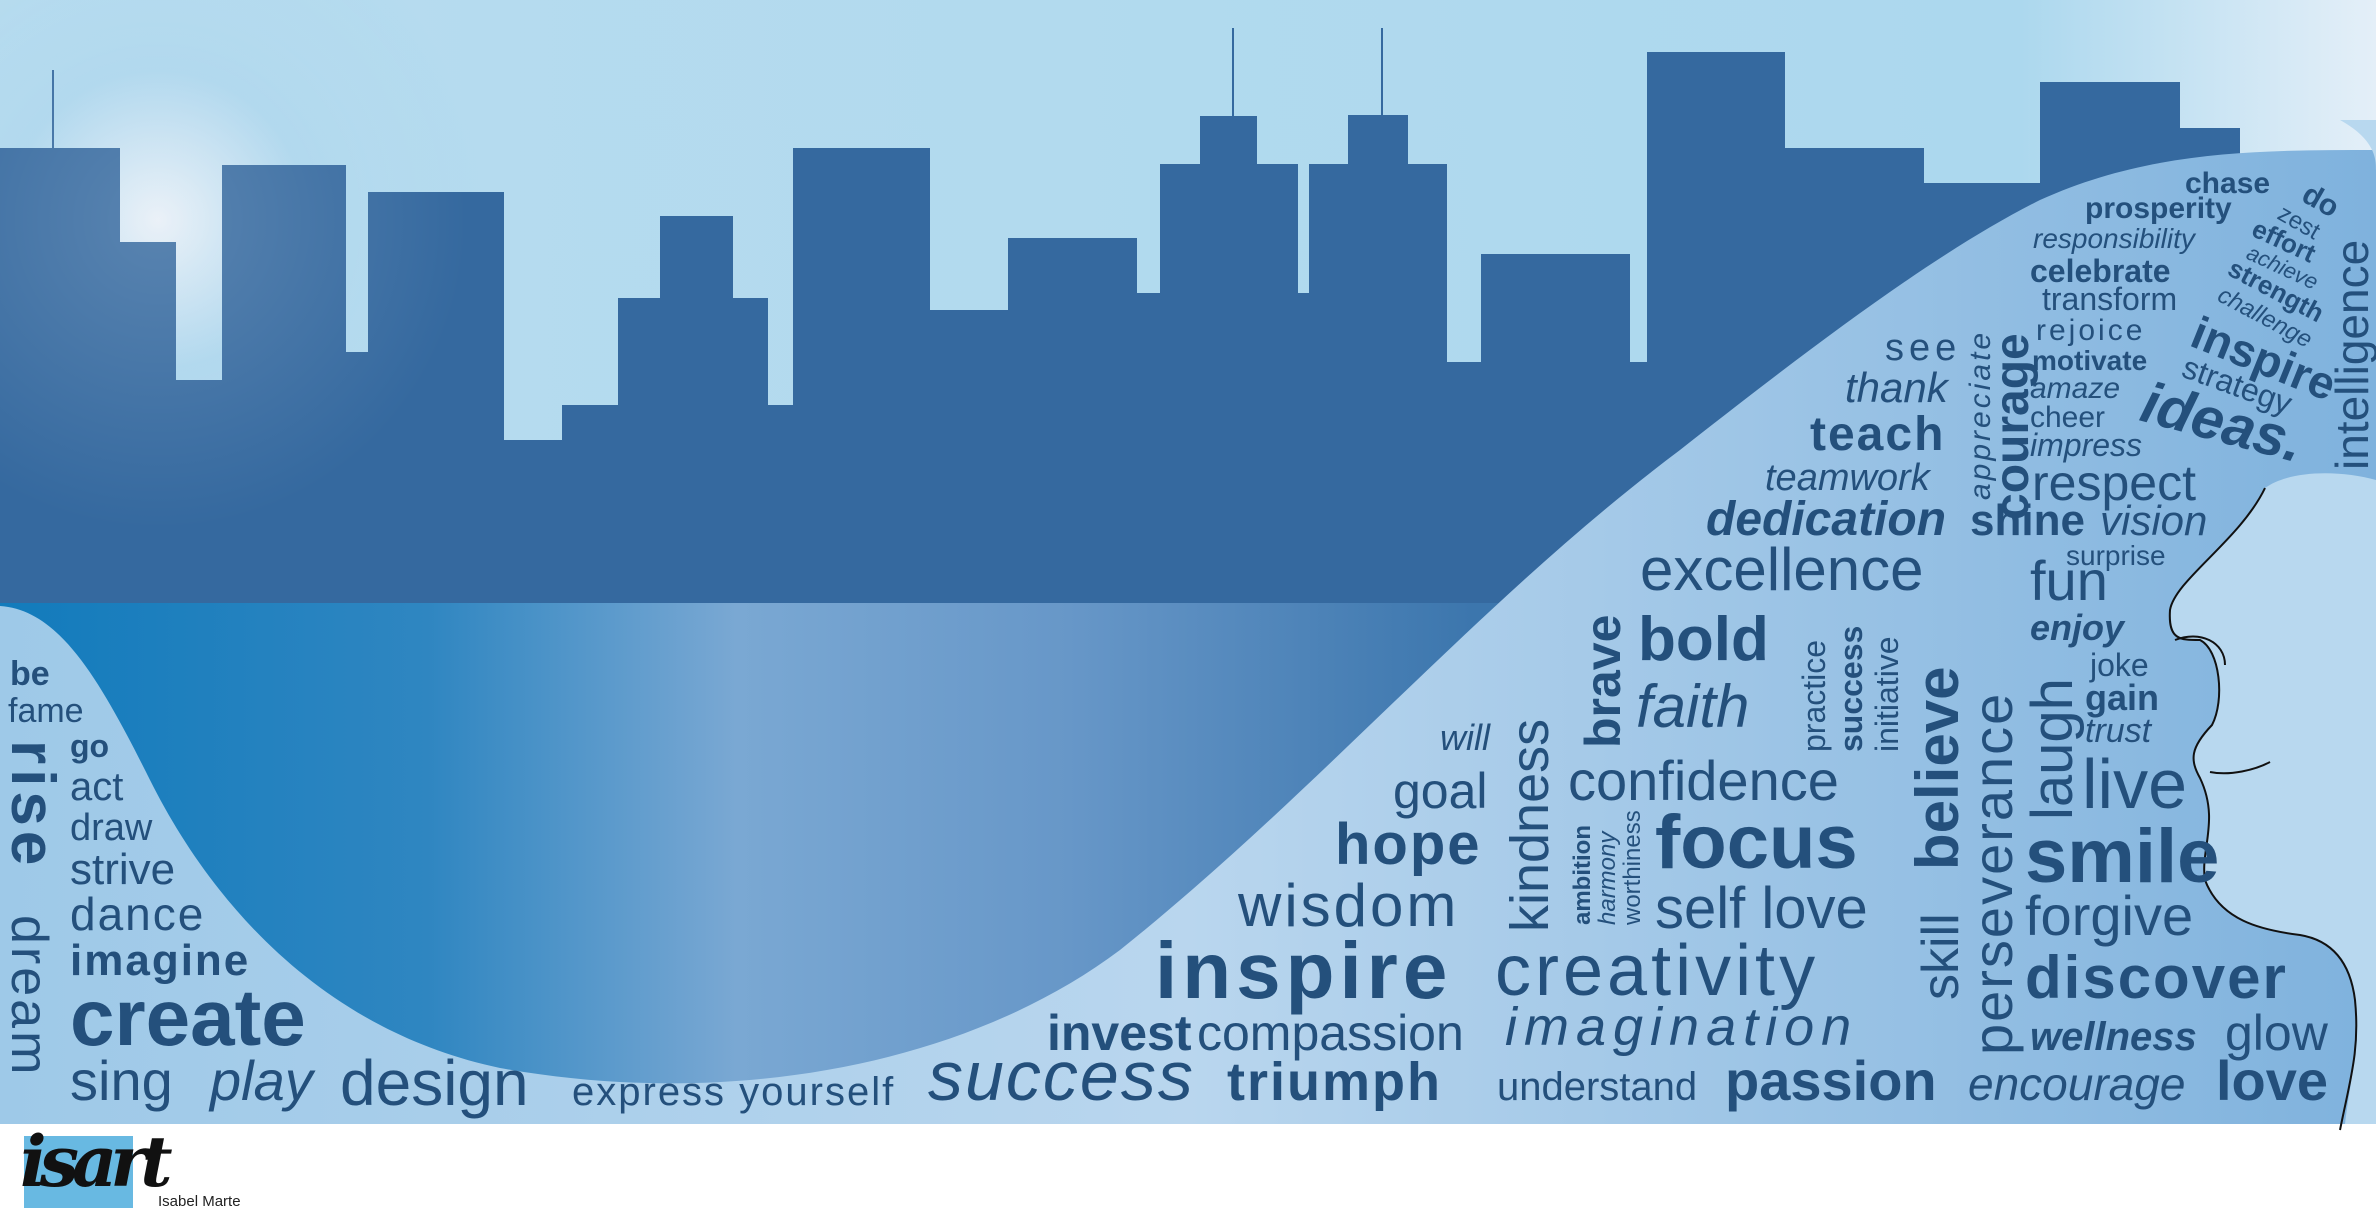  I want to click on face-profile-line, so click(2263, 809).